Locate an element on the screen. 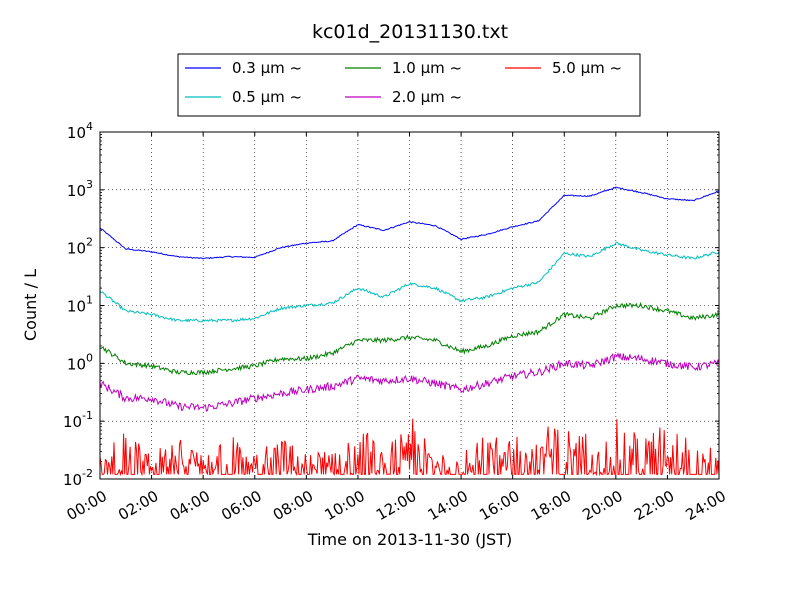 The width and height of the screenshot is (800, 600). legend-label: 2.0 μm ~ is located at coordinates (427, 97).